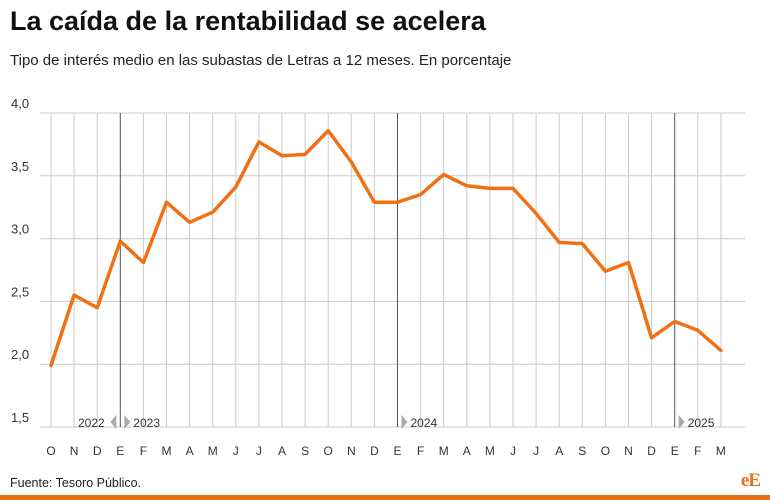 The image size is (770, 500). I want to click on y-tick-label: 2,0, so click(20, 354).